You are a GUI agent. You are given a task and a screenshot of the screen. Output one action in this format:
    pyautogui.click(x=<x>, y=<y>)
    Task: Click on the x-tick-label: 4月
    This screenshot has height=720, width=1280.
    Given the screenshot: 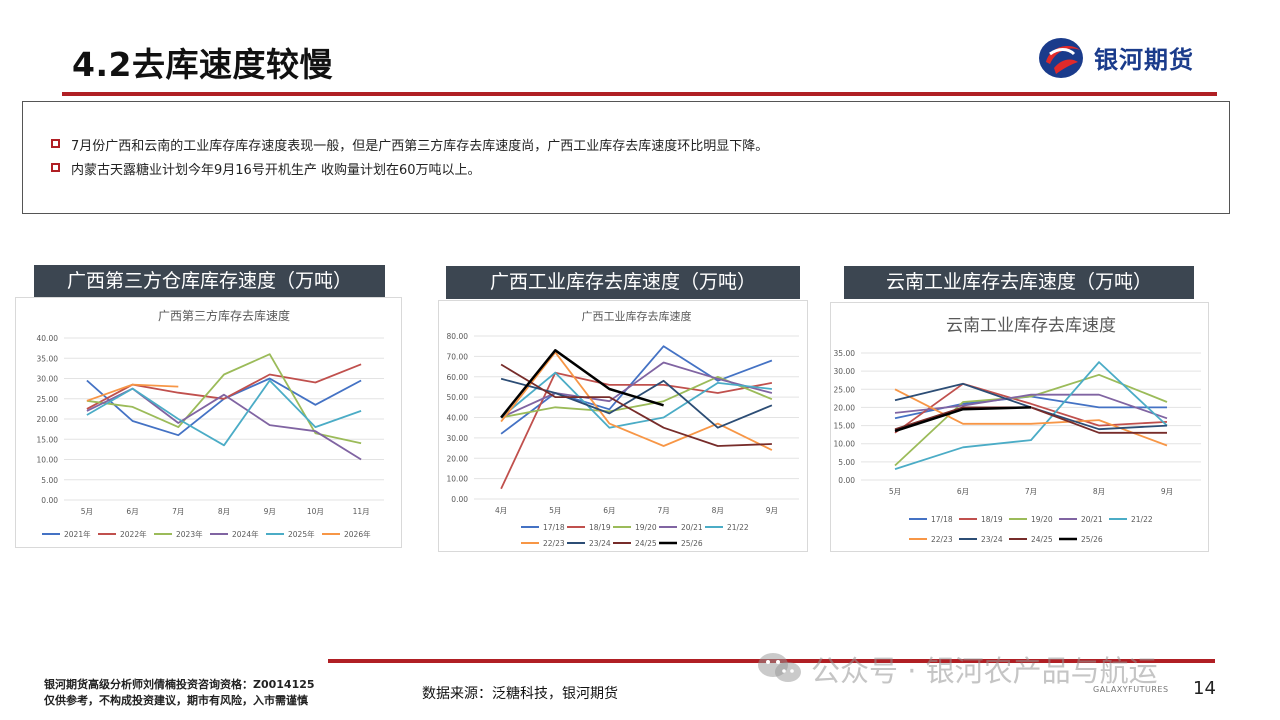 What is the action you would take?
    pyautogui.click(x=501, y=510)
    